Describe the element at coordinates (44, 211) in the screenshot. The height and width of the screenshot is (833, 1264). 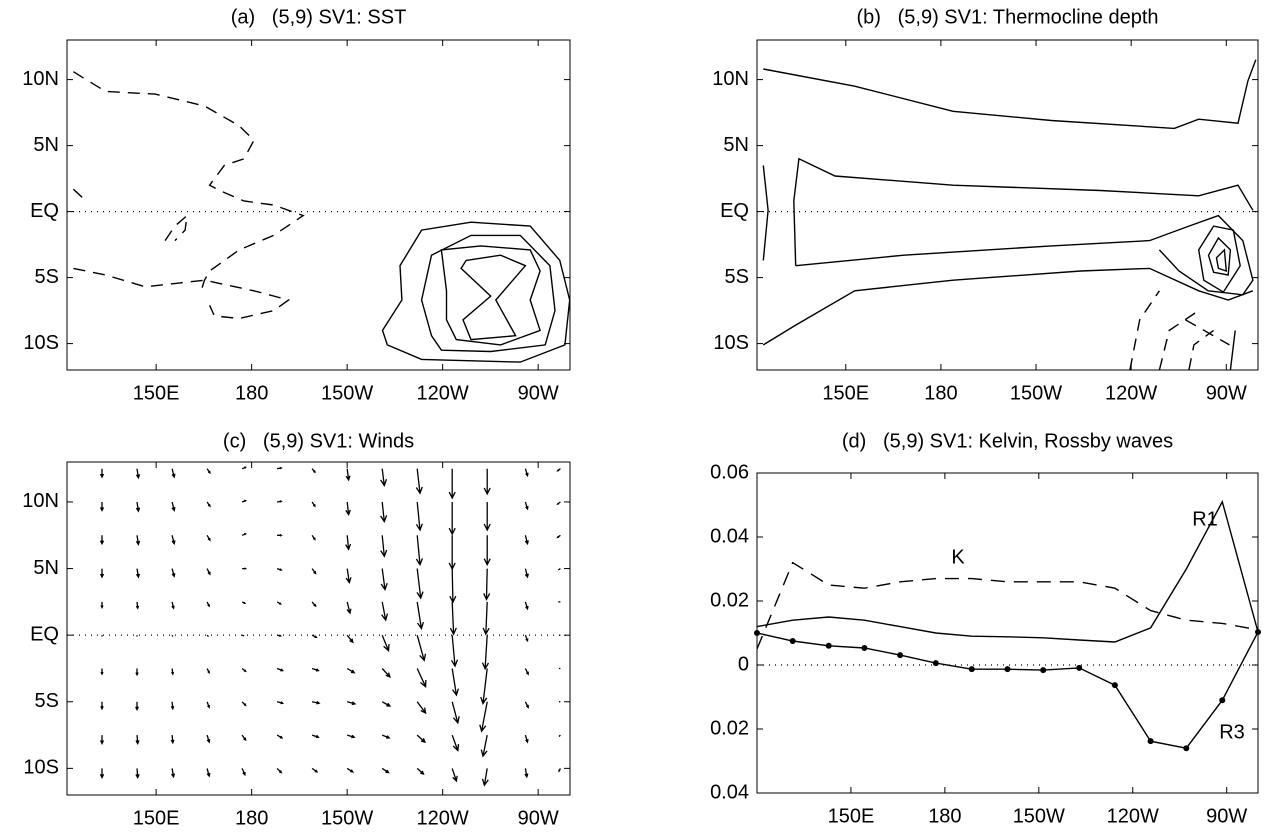
I see `y-tick-label: EQ` at that location.